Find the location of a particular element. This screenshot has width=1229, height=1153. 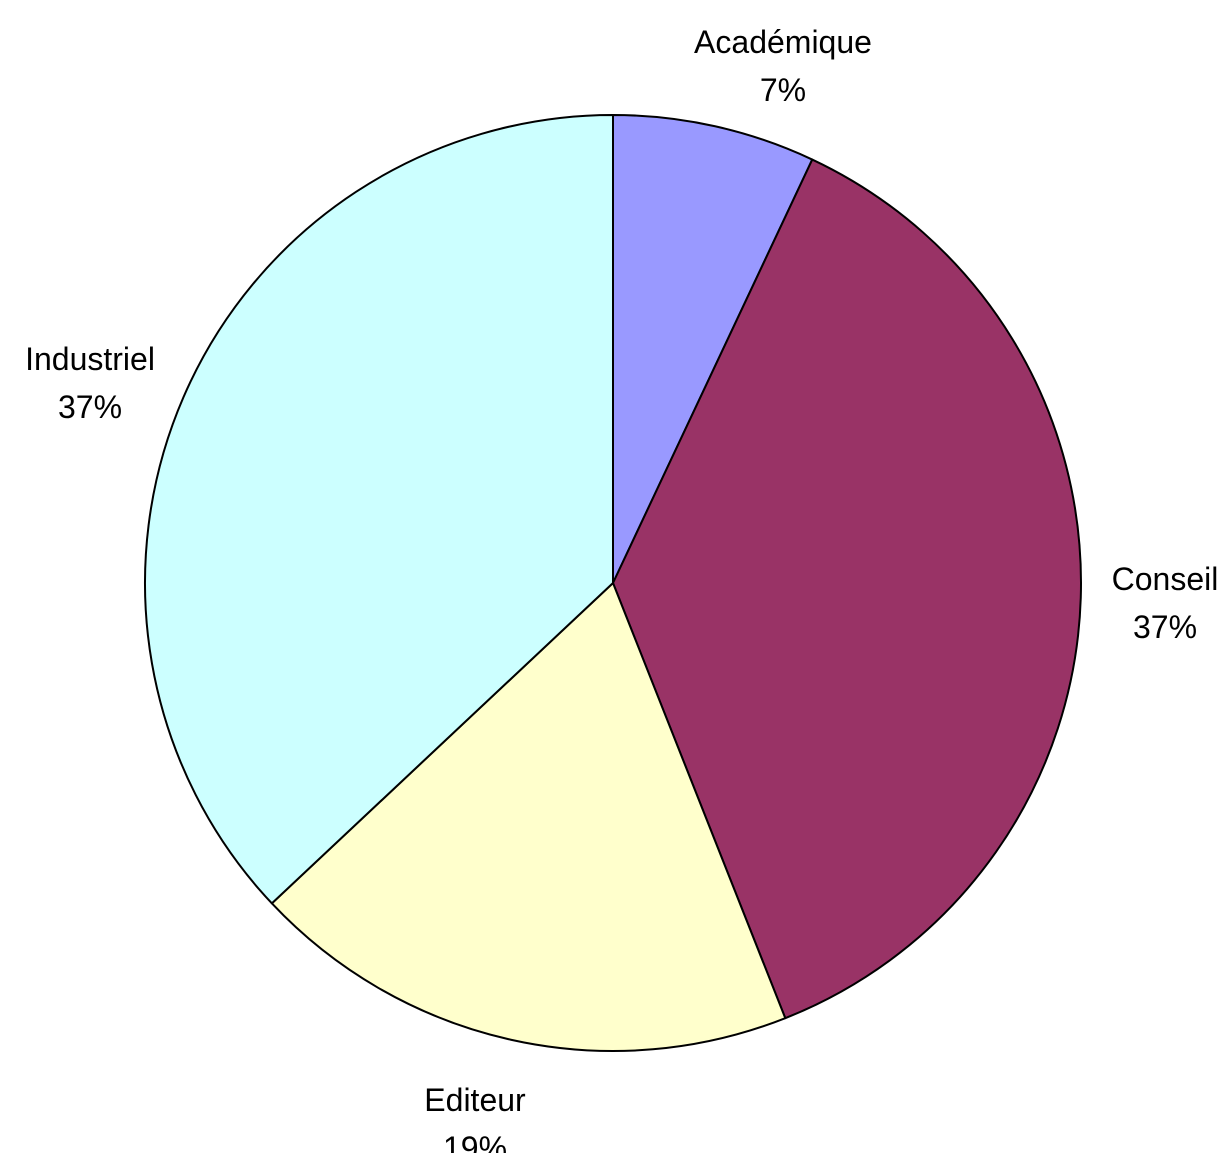

slice-label-editeur: Editeur is located at coordinates (475, 1100).